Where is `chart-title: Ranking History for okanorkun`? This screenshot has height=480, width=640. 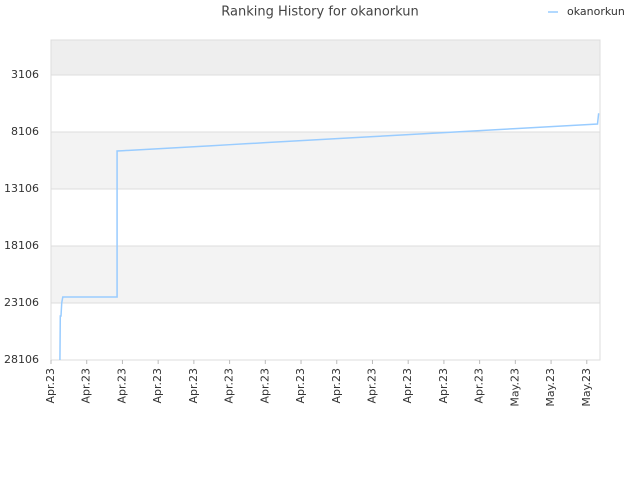
chart-title: Ranking History for okanorkun is located at coordinates (319, 12).